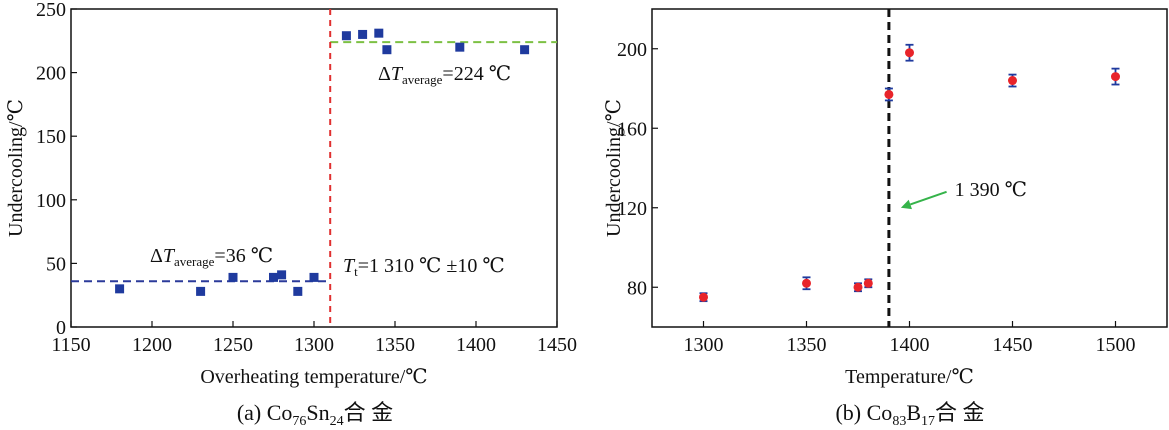  I want to click on chart-a-caption: (a) Co76Sn24合 金, so click(315, 414).